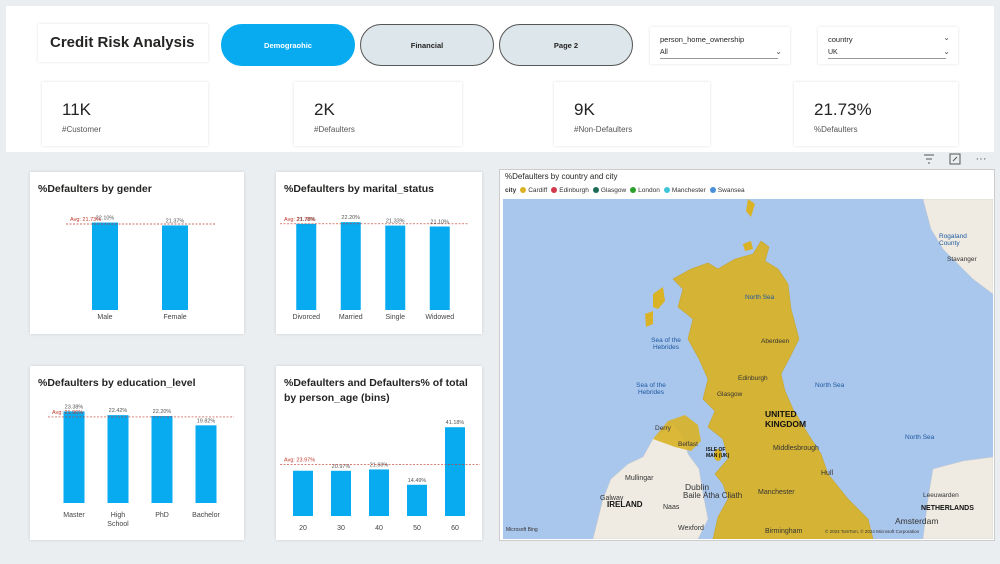 The height and width of the screenshot is (564, 1000). What do you see at coordinates (522, 530) in the screenshot?
I see `bing-logo: Microsoft Bing` at bounding box center [522, 530].